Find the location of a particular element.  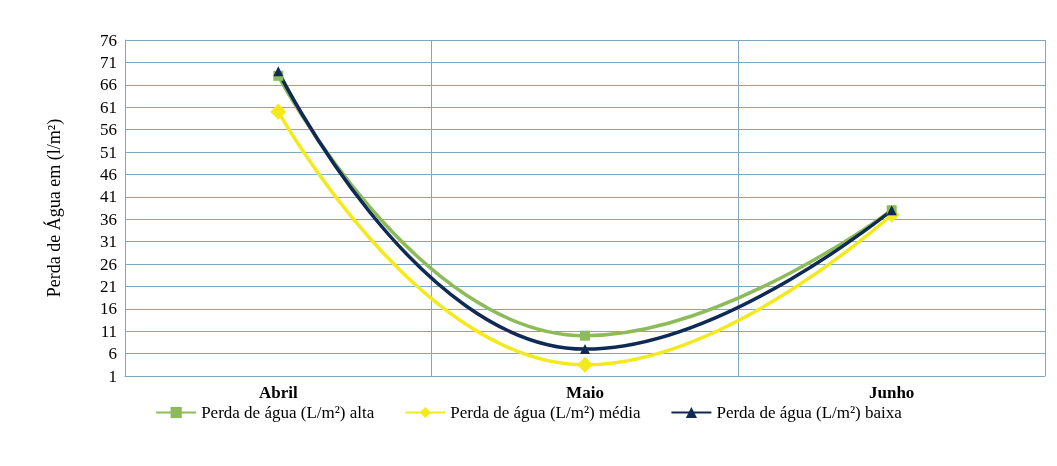

y-tick-label: 56 is located at coordinates (108, 130).